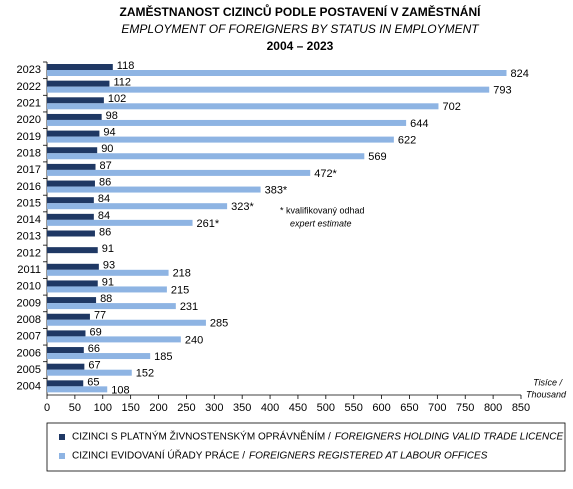 This screenshot has width=573, height=489. I want to click on value-label: 108, so click(120, 390).